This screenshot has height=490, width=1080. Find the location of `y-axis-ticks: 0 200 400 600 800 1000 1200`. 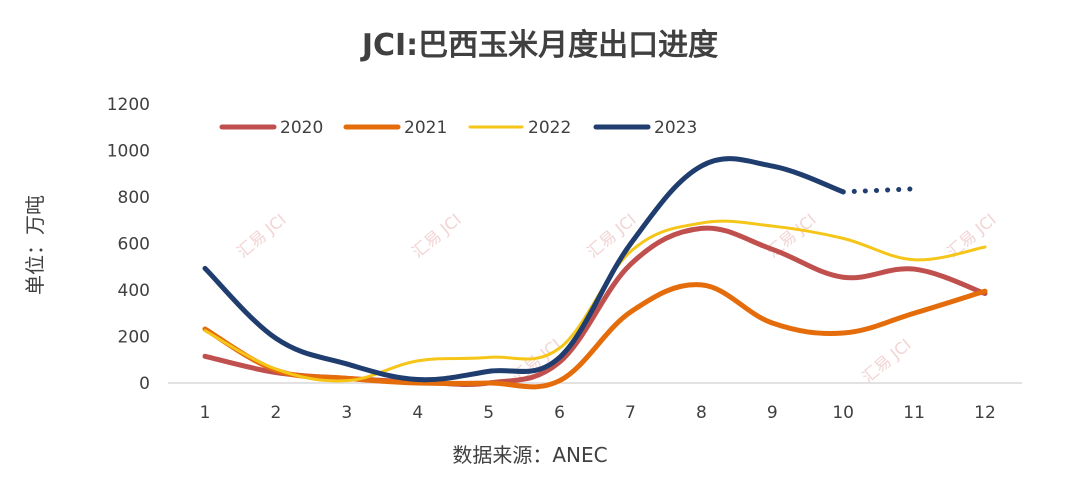

y-axis-ticks: 0 200 400 600 800 1000 1200 is located at coordinates (128, 244).